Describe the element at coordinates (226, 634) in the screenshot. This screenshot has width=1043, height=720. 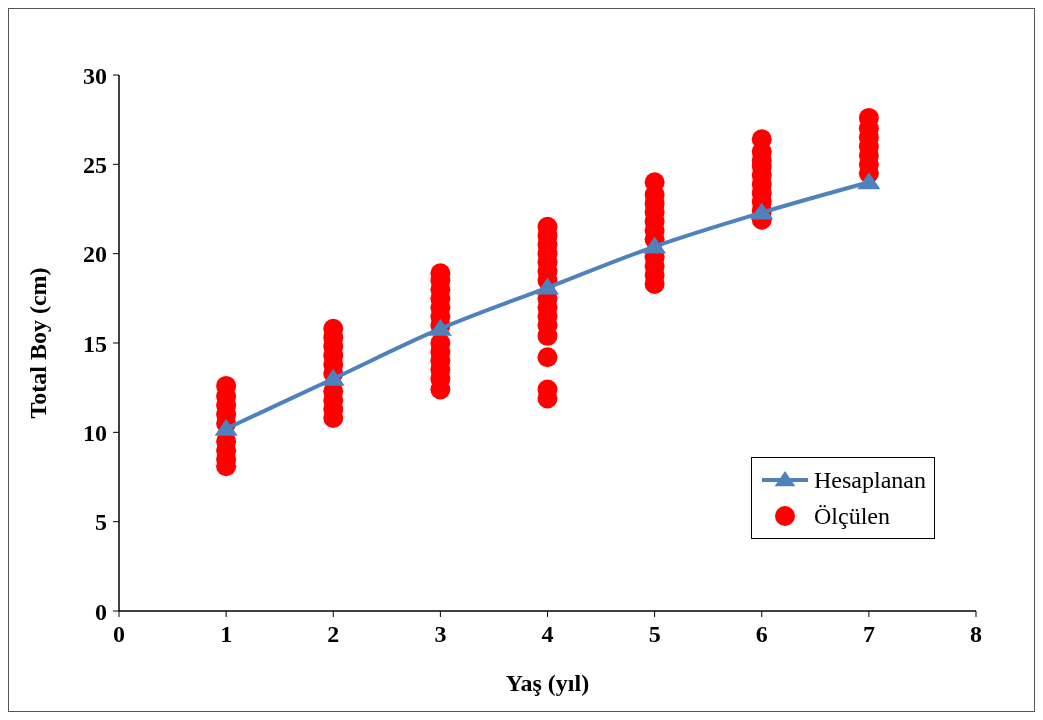
I see `x-tick-label: 1` at that location.